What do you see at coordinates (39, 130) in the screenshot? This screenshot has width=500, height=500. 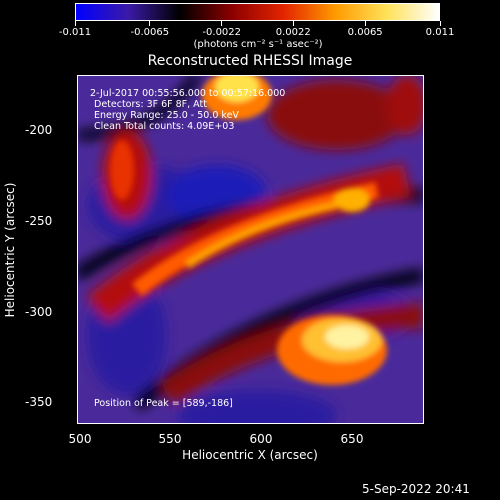 I see `y-tick-label: -200` at bounding box center [39, 130].